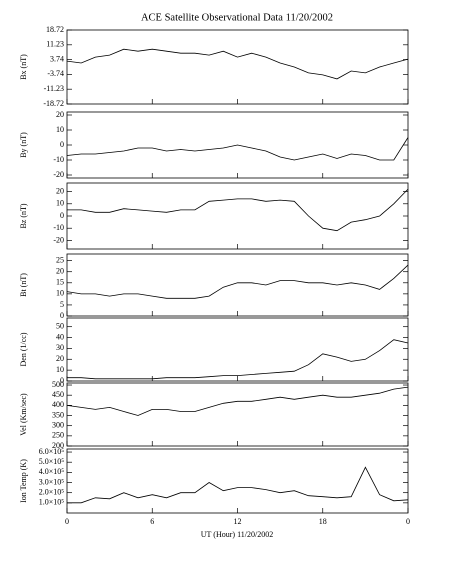  I want to click on y-axis-label: Bz (nT), so click(23, 215).